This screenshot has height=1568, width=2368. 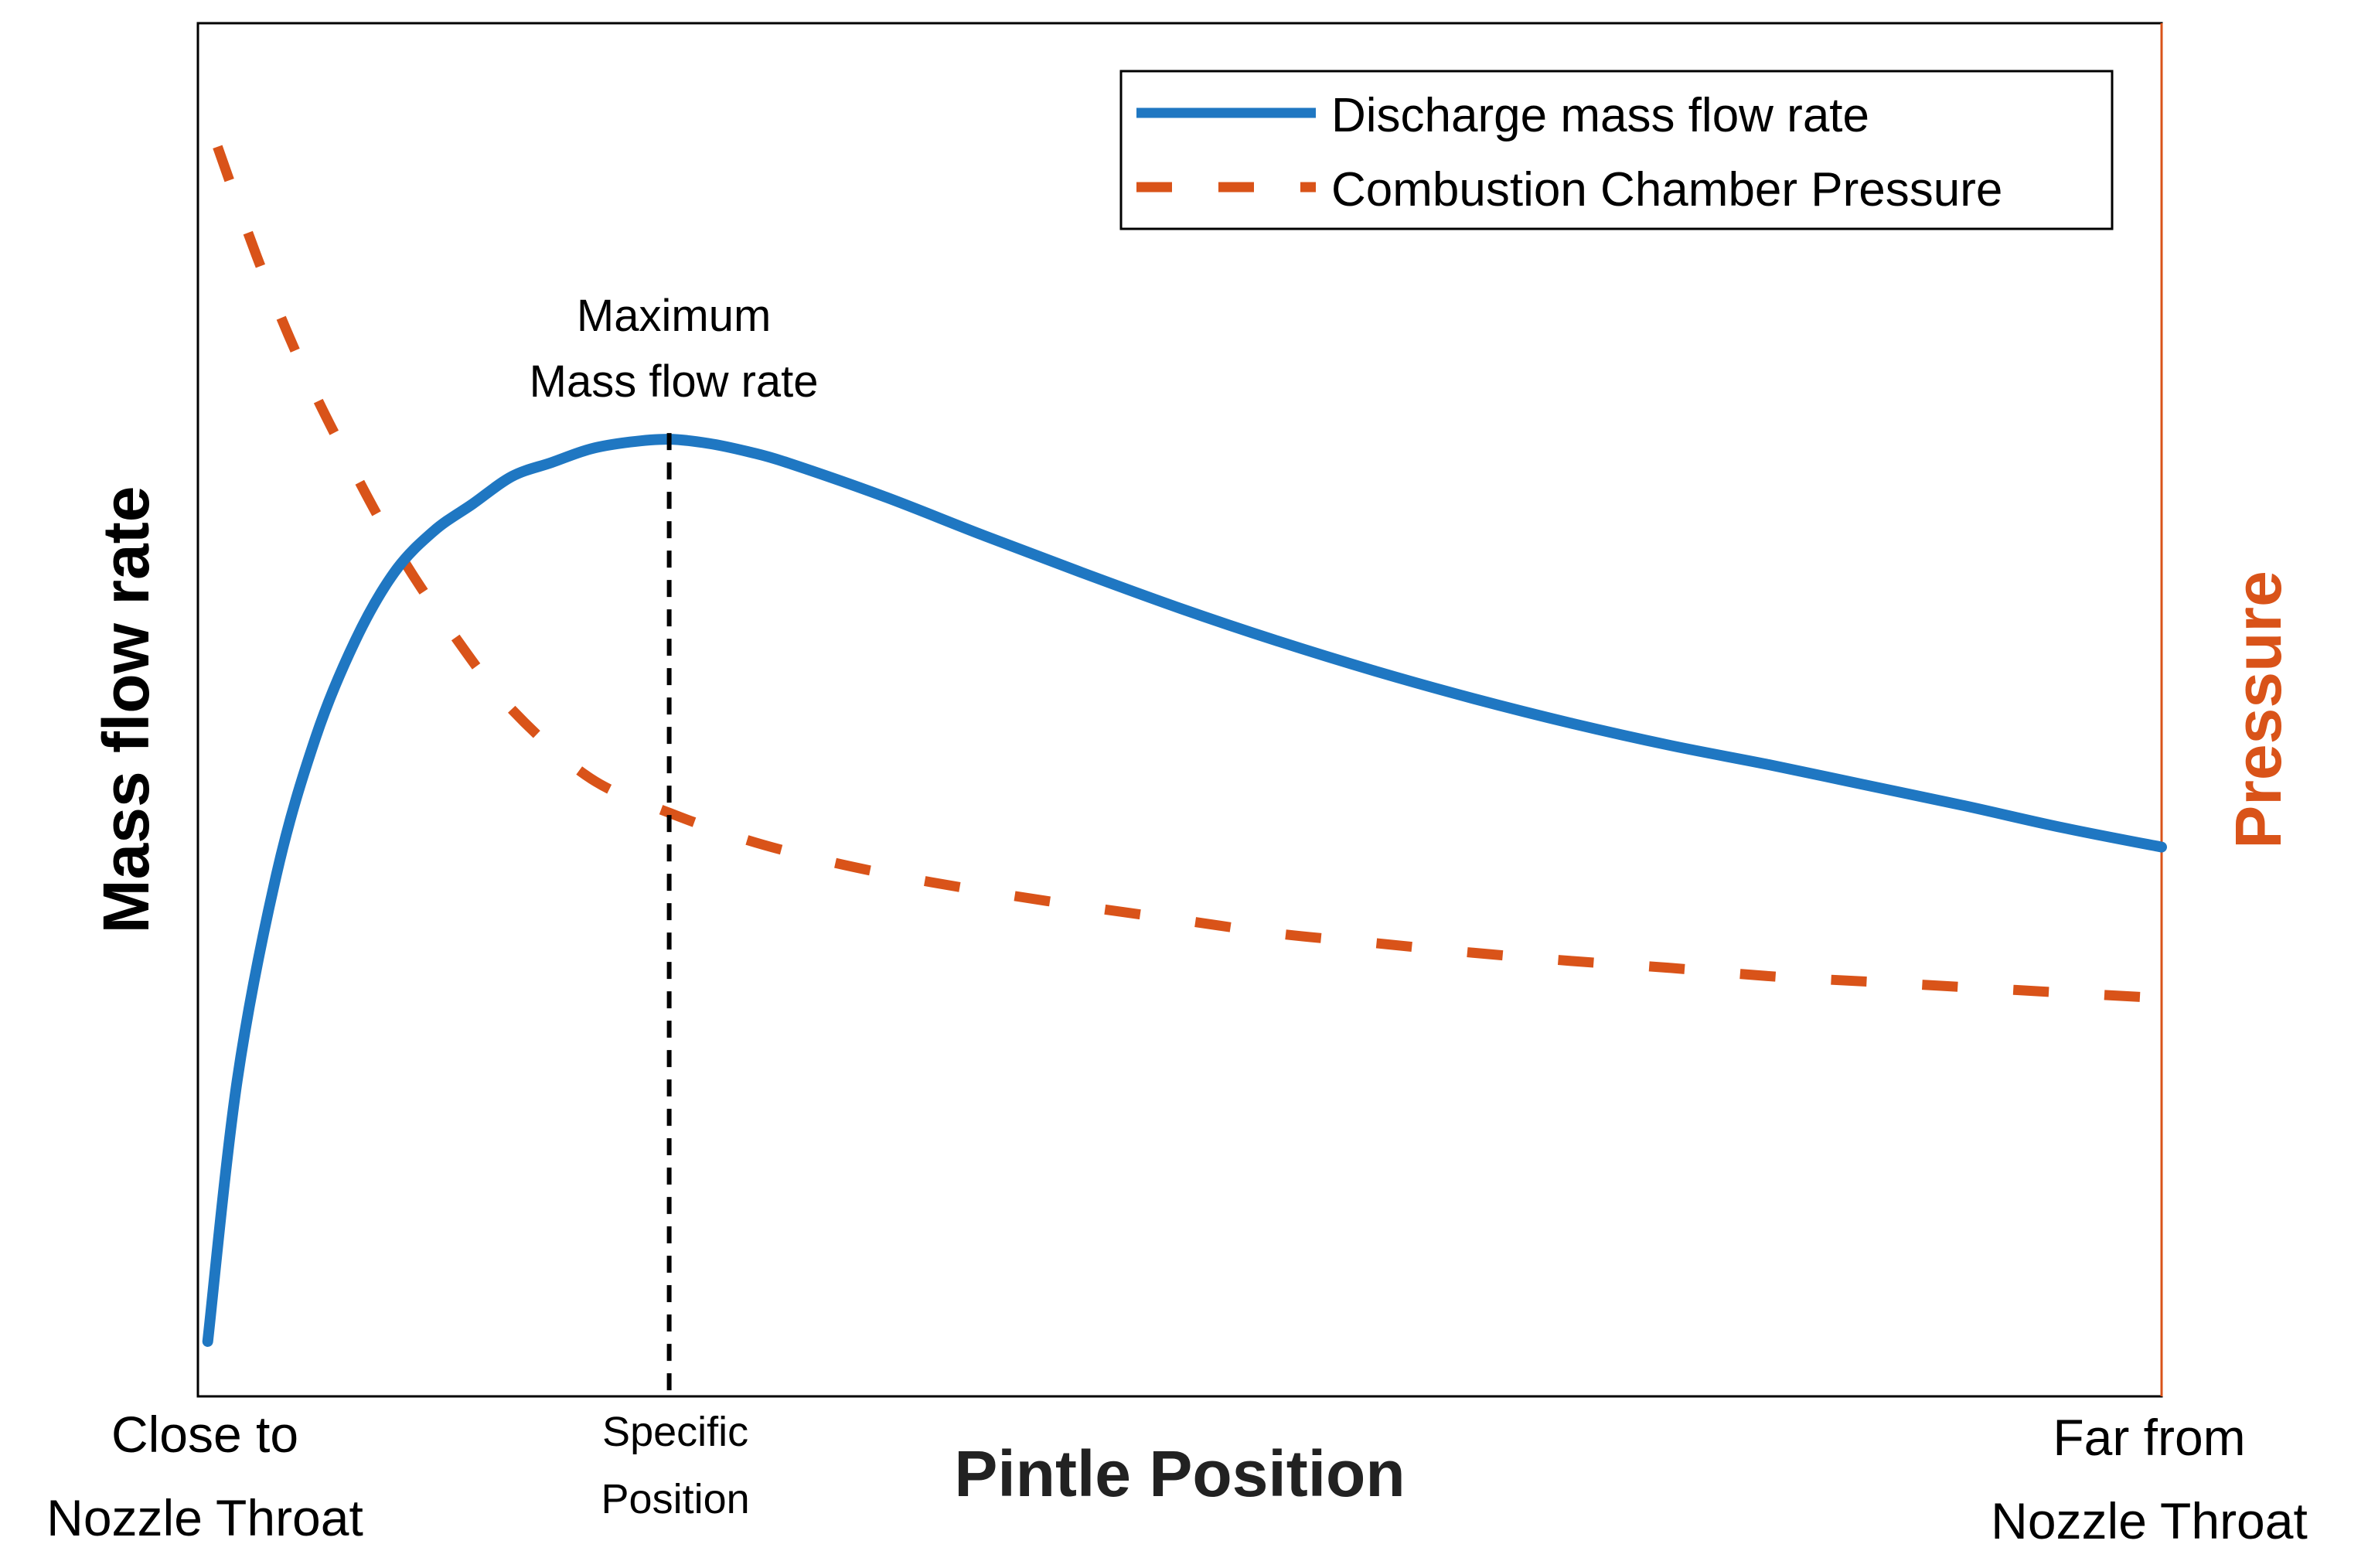 I want to click on legend-label-pressure: Combustion Chamber Pressure, so click(x=1667, y=189).